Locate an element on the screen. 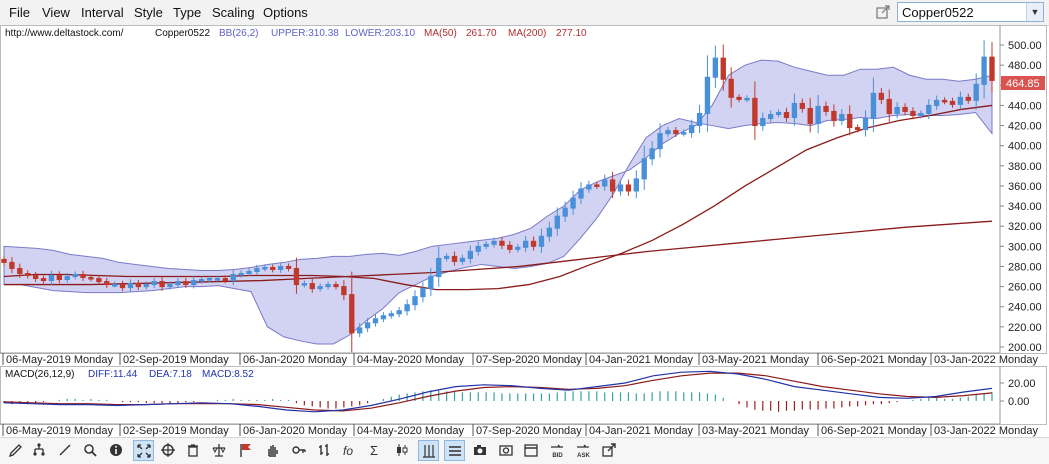  price-tick-label: 420.00 is located at coordinates (1025, 127).